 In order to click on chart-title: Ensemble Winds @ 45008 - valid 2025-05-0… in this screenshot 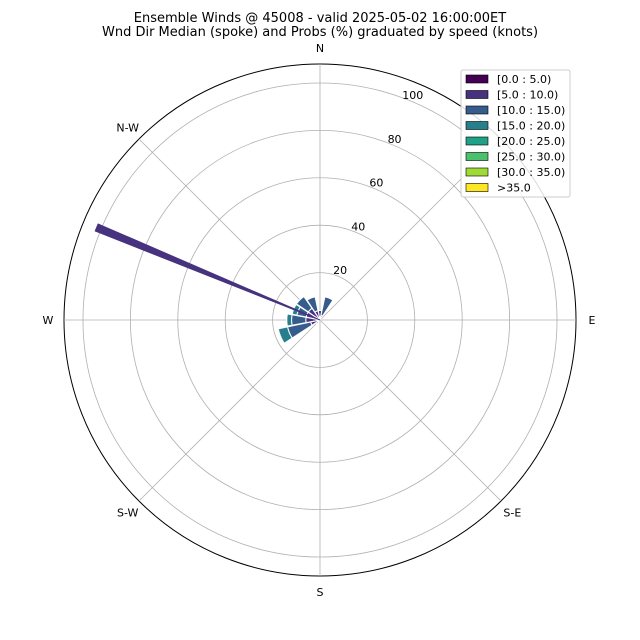, I will do `click(320, 18)`.